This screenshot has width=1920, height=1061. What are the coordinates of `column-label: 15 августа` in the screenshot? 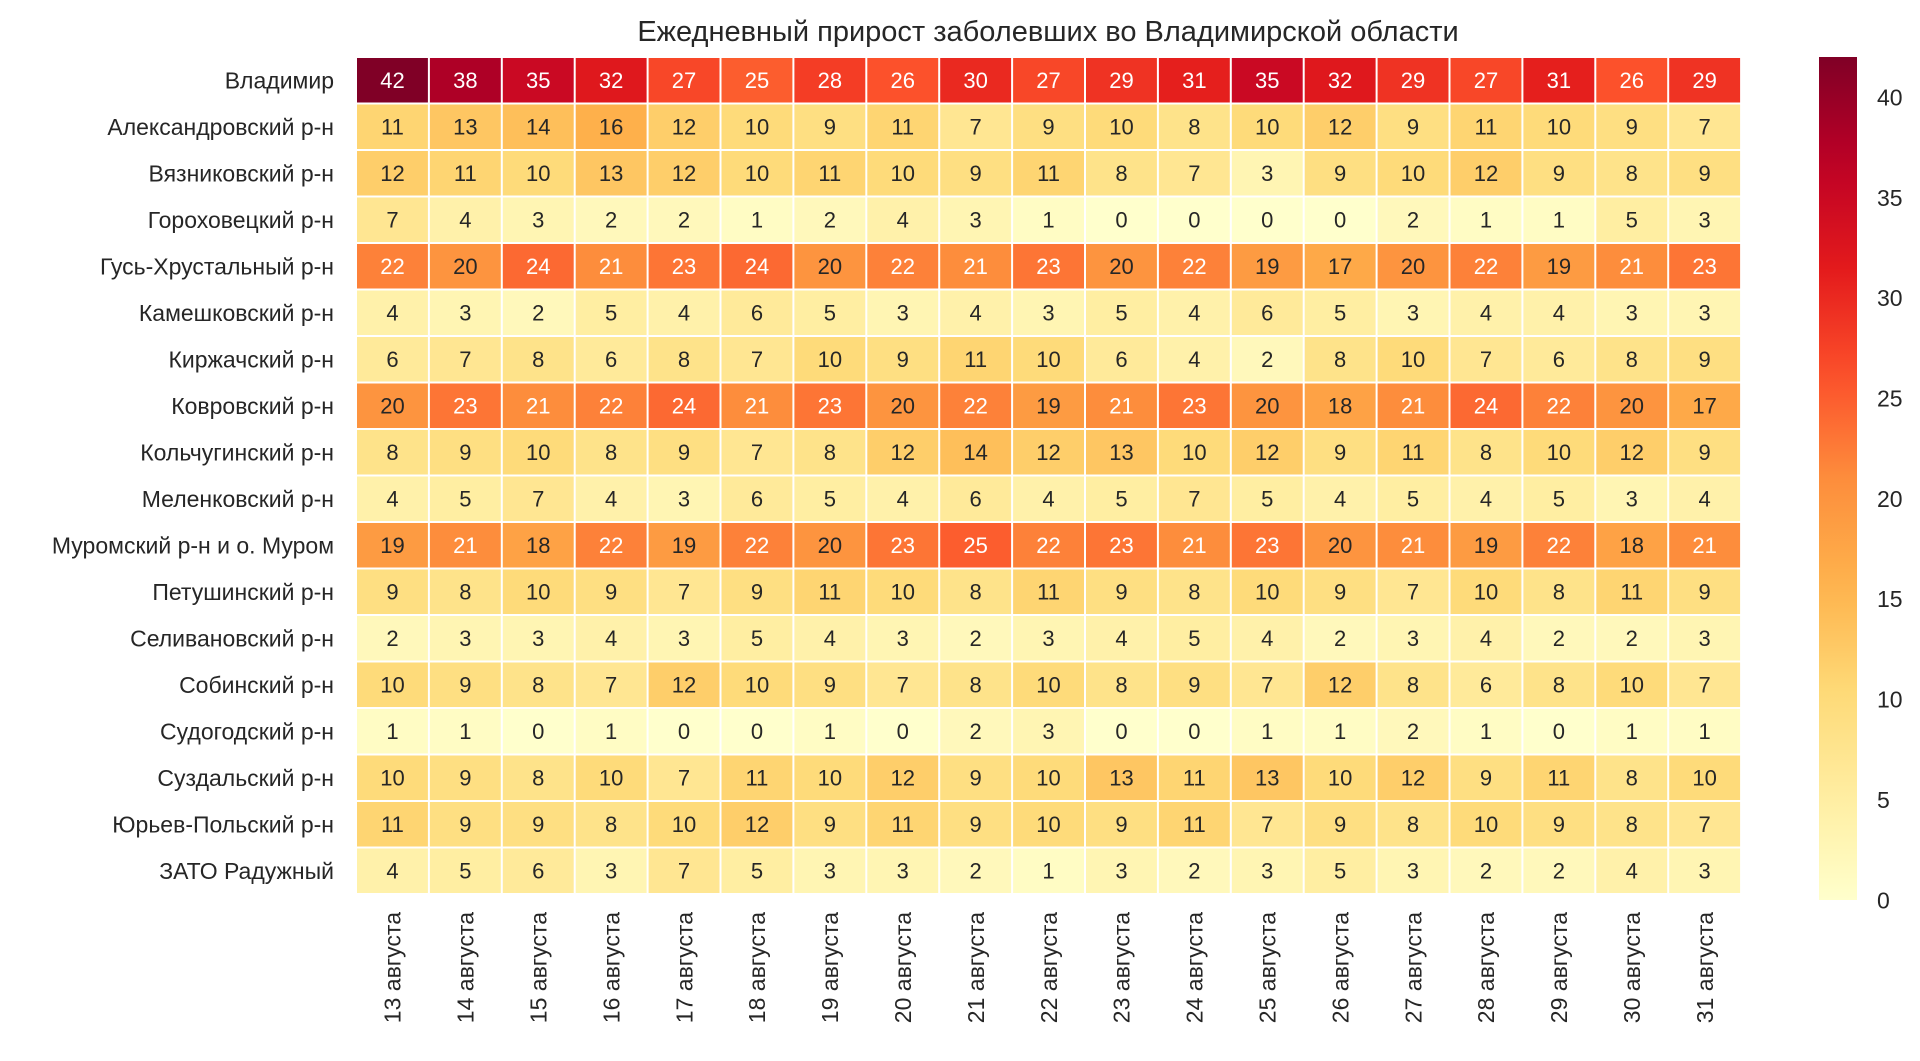 It's located at (539, 967).